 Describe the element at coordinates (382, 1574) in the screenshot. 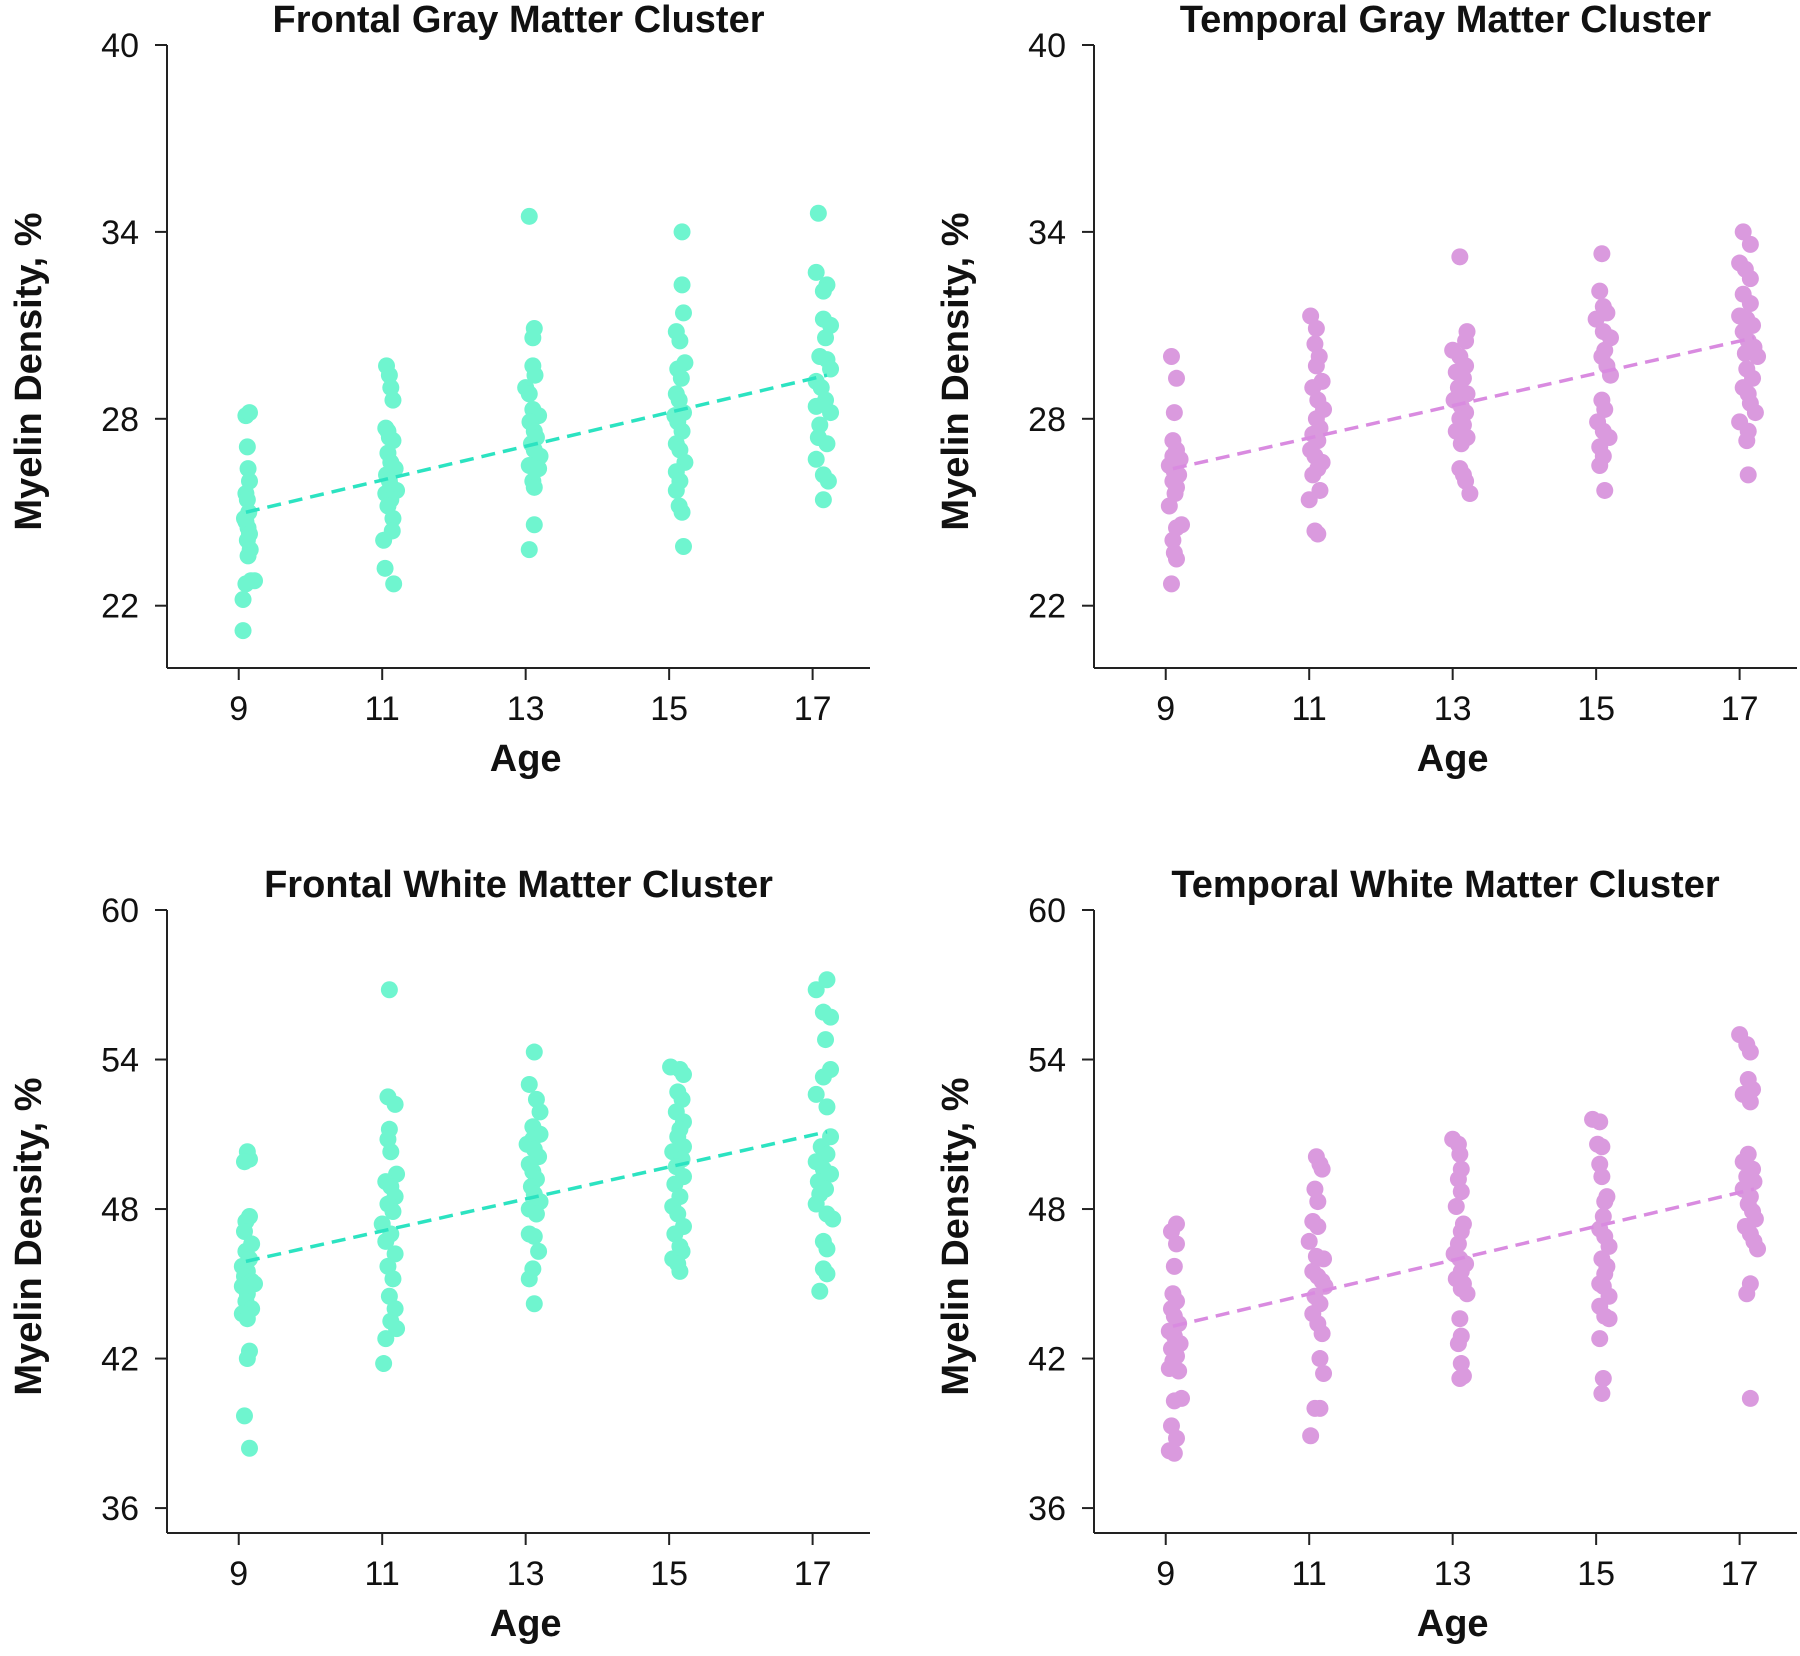

I see `x-tick-label: 11` at that location.